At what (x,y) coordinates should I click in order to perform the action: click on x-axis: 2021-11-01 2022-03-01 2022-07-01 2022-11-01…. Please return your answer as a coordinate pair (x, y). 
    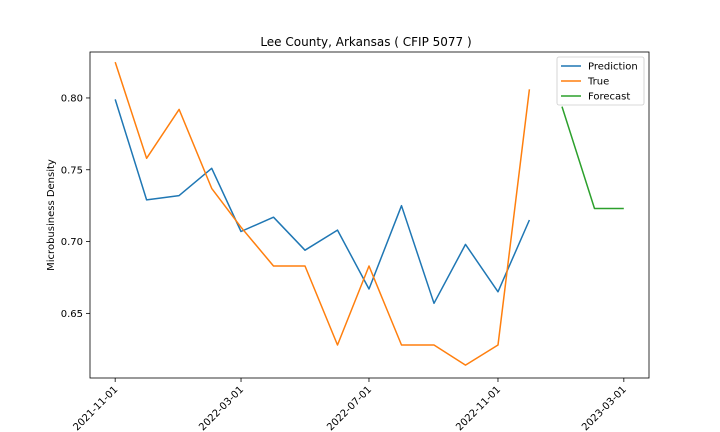
    Looking at the image, I should click on (350, 405).